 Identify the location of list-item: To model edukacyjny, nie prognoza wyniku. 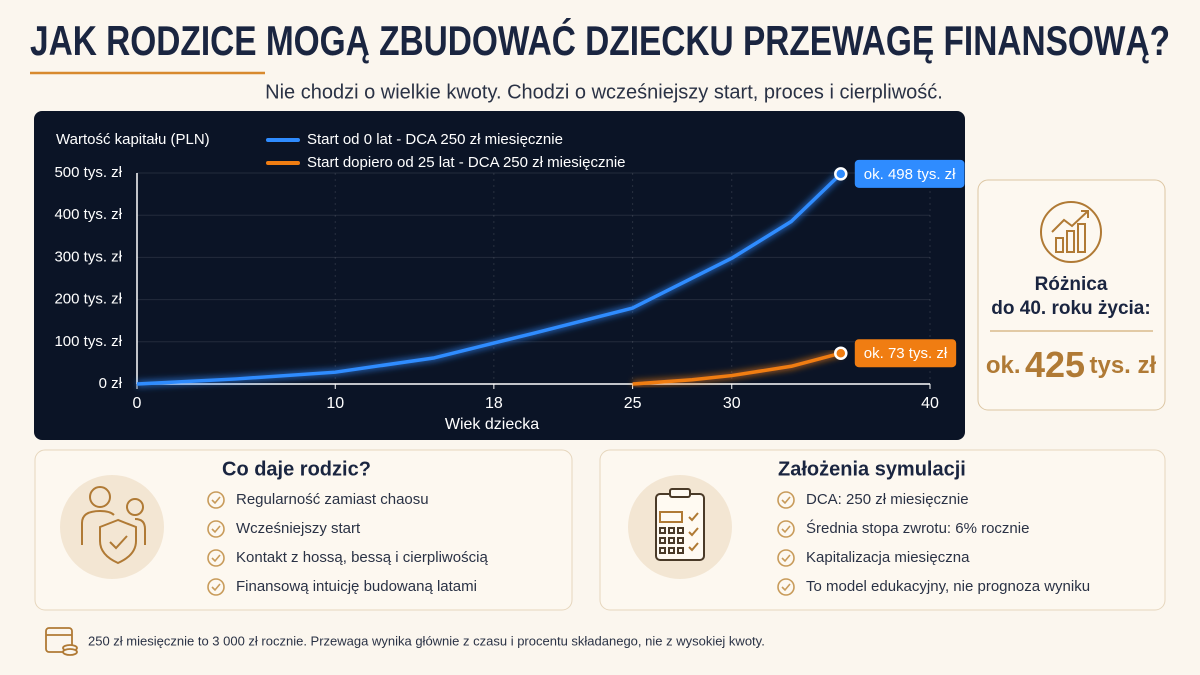
(948, 586).